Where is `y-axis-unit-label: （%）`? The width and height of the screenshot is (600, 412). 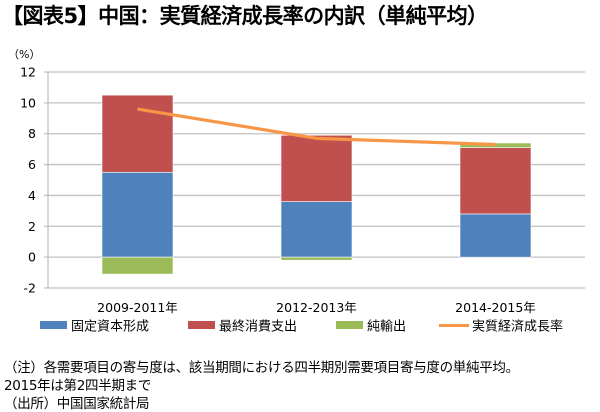 y-axis-unit-label: （%） is located at coordinates (24, 54).